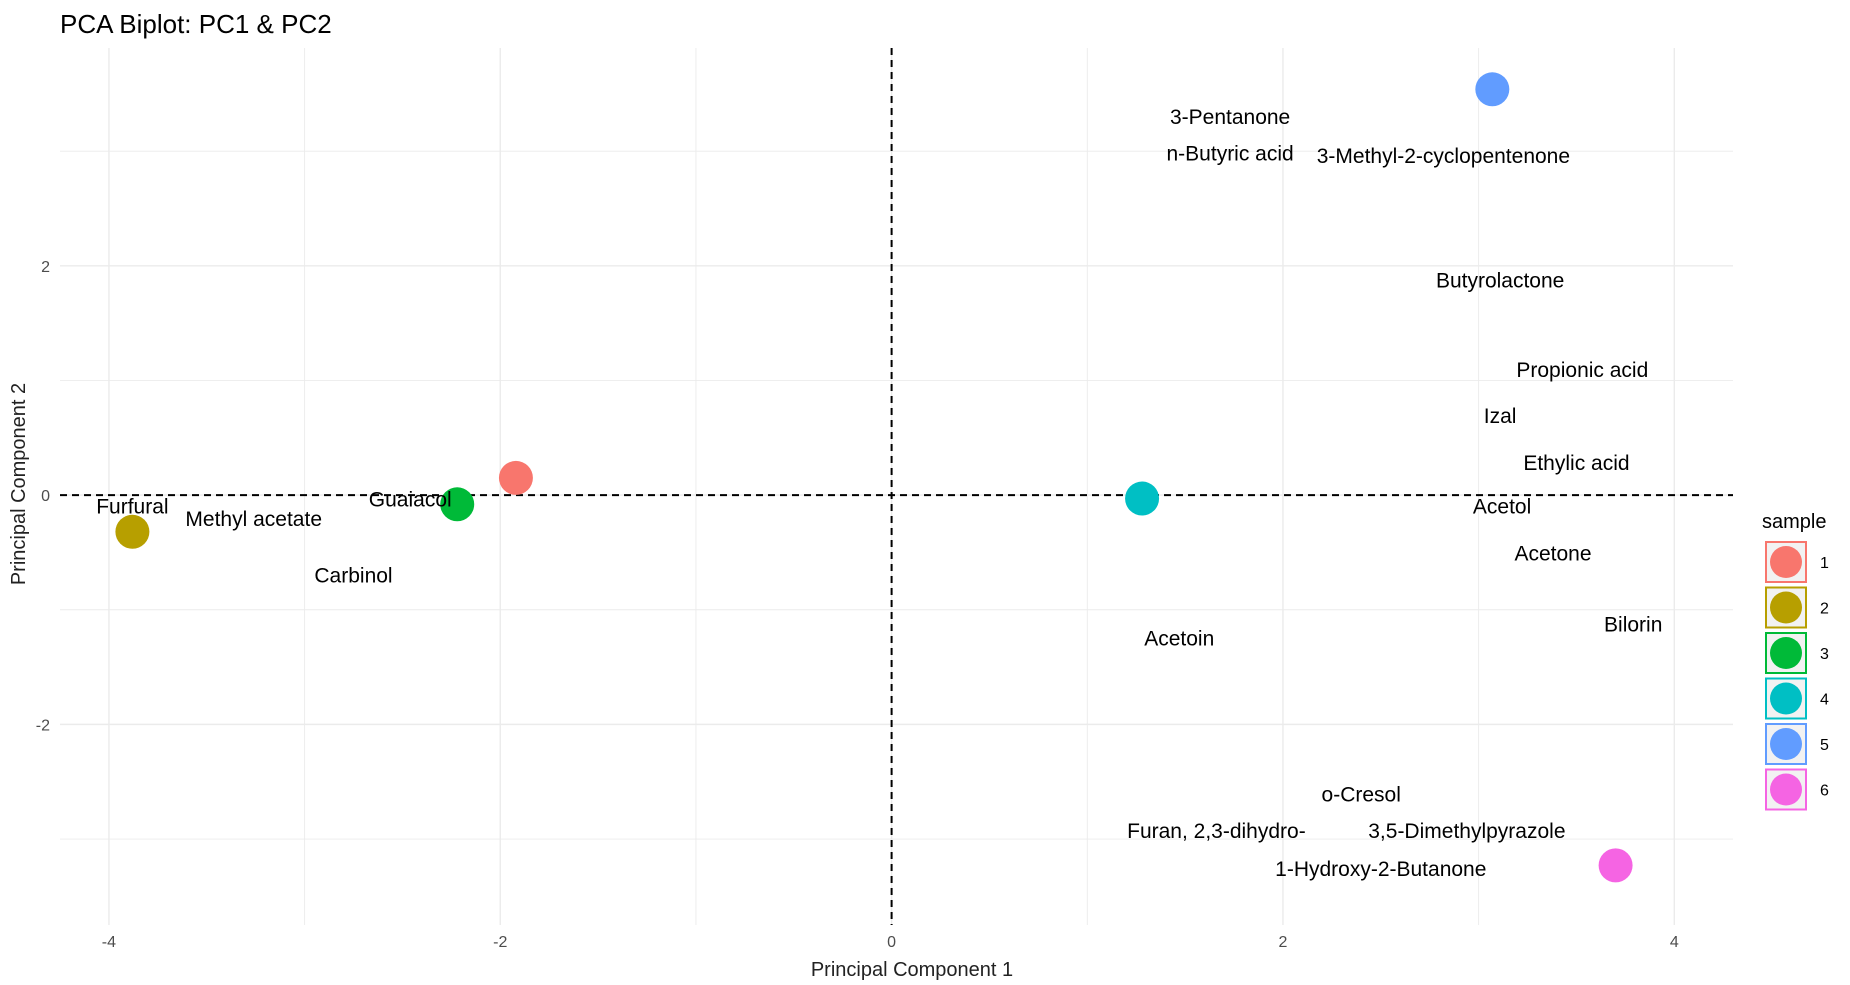 The width and height of the screenshot is (1850, 985). Describe the element at coordinates (1824, 609) in the screenshot. I see `legend-label: 2` at that location.